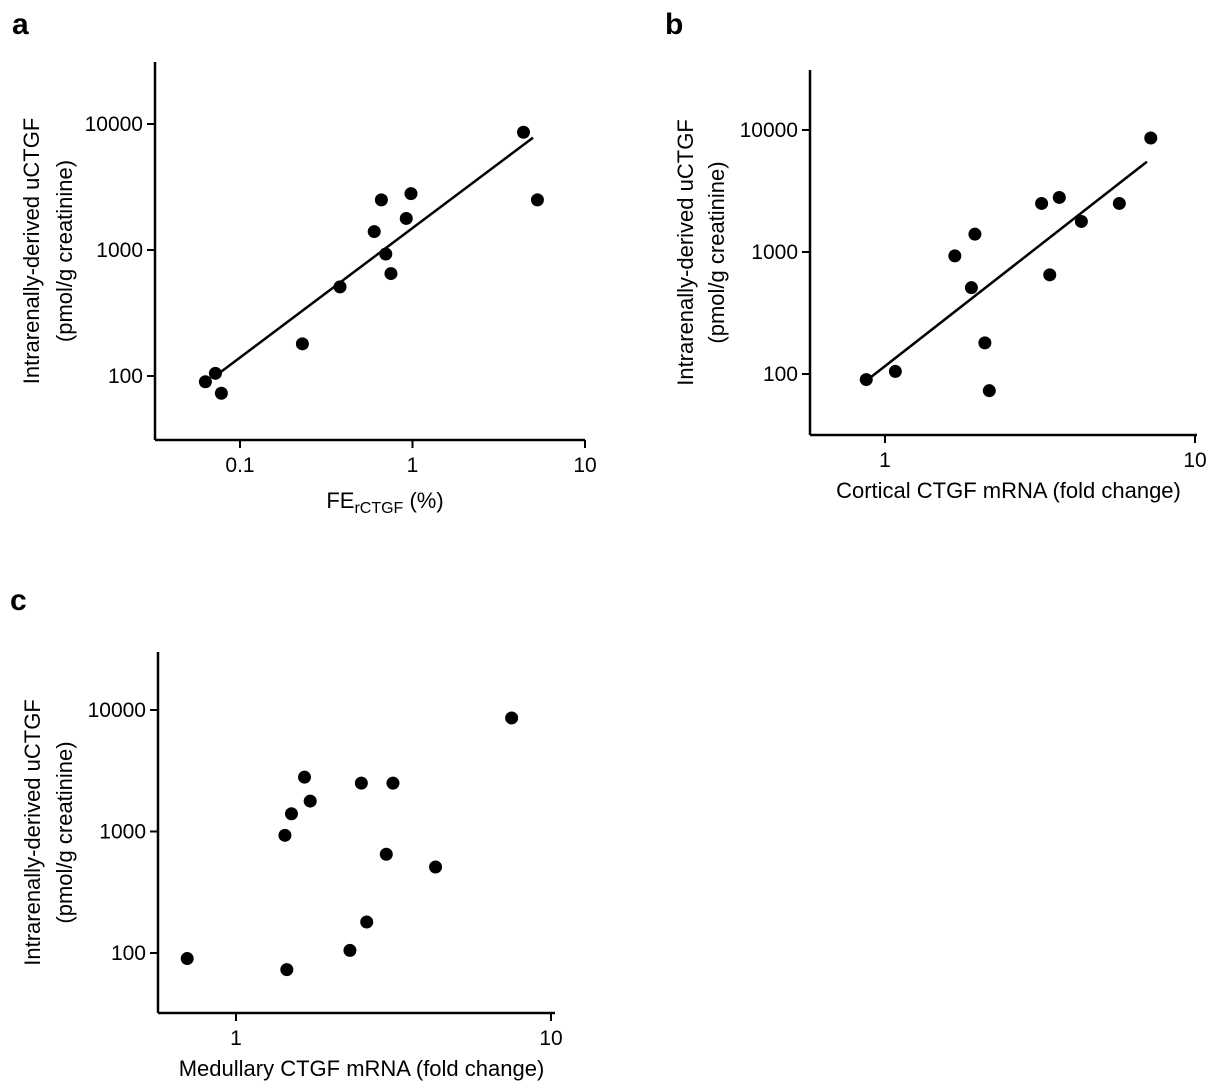  What do you see at coordinates (362, 1068) in the screenshot?
I see `x-axis-label: Medullary CTGF mRNA (fold change)` at bounding box center [362, 1068].